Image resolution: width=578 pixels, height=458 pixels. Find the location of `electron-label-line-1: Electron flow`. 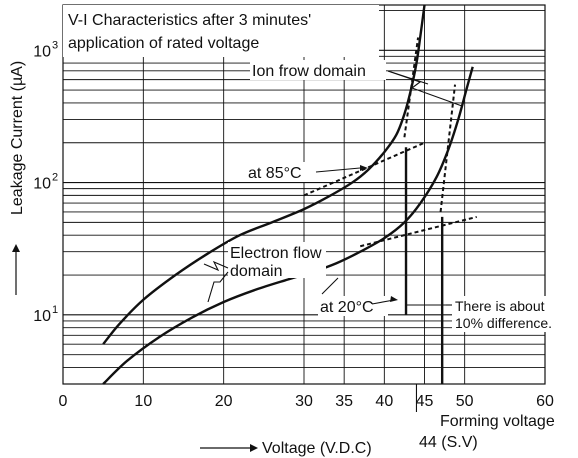

electron-label-line-1: Electron flow is located at coordinates (276, 253).